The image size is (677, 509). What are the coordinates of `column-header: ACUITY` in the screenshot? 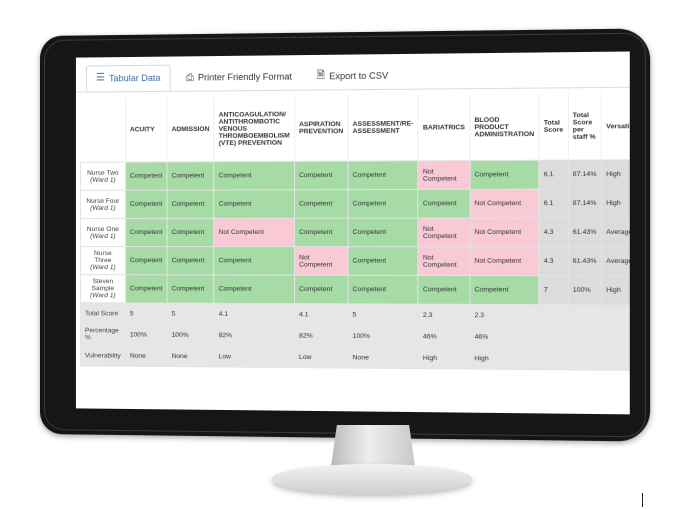 It's located at (146, 129).